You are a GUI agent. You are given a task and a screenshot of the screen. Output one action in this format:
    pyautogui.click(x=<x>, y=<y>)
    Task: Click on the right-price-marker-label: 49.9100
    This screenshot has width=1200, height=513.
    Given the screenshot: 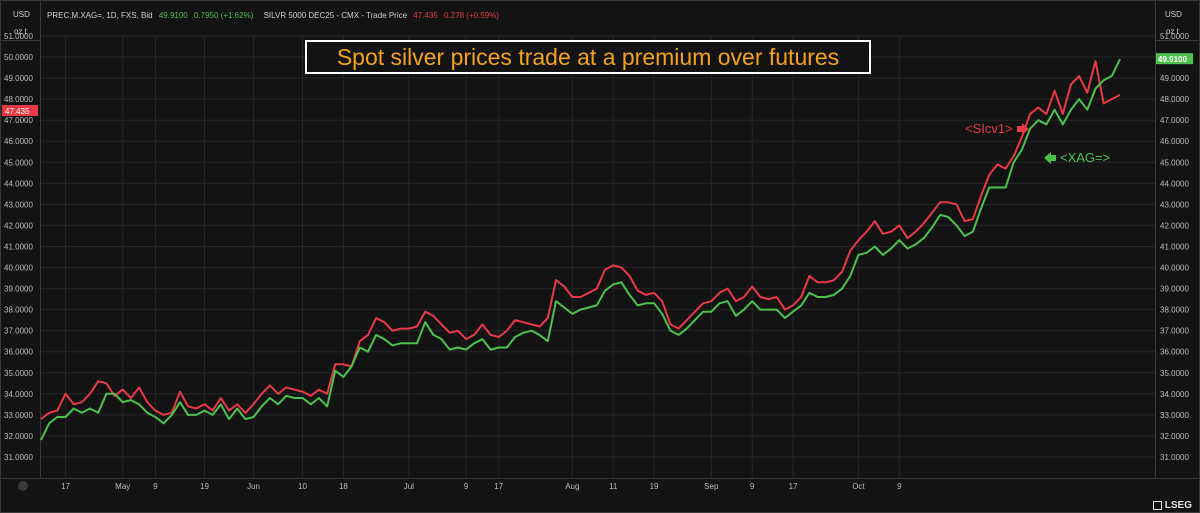 What is the action you would take?
    pyautogui.click(x=1172, y=59)
    